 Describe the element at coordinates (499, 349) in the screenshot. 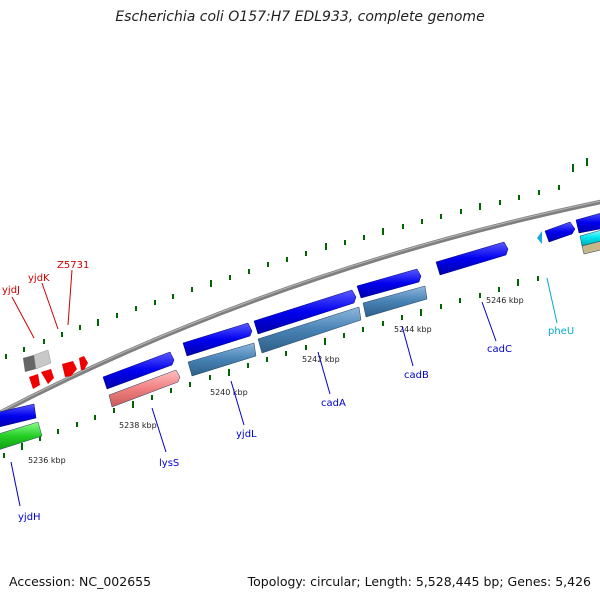

I see `gene-label: cadC` at that location.